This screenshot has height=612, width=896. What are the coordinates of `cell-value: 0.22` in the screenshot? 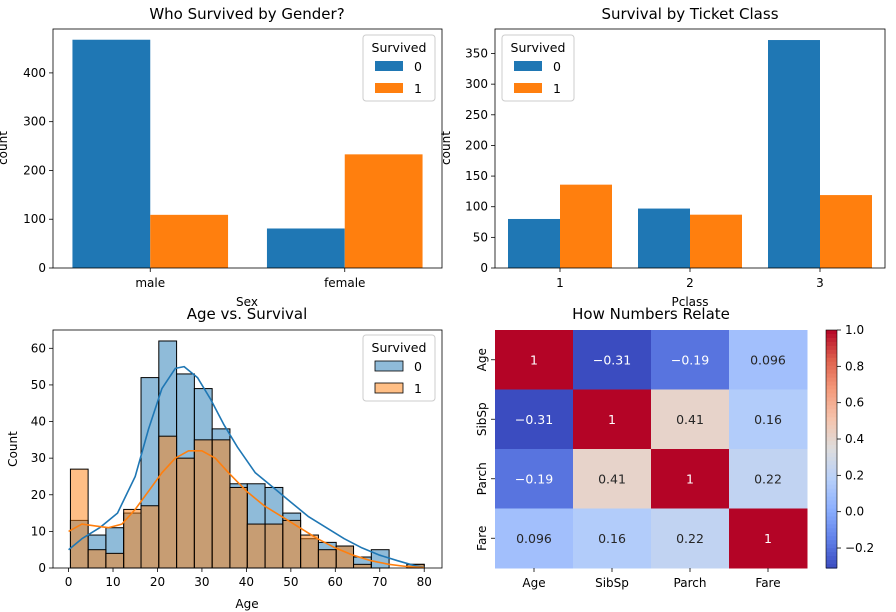 It's located at (768, 478).